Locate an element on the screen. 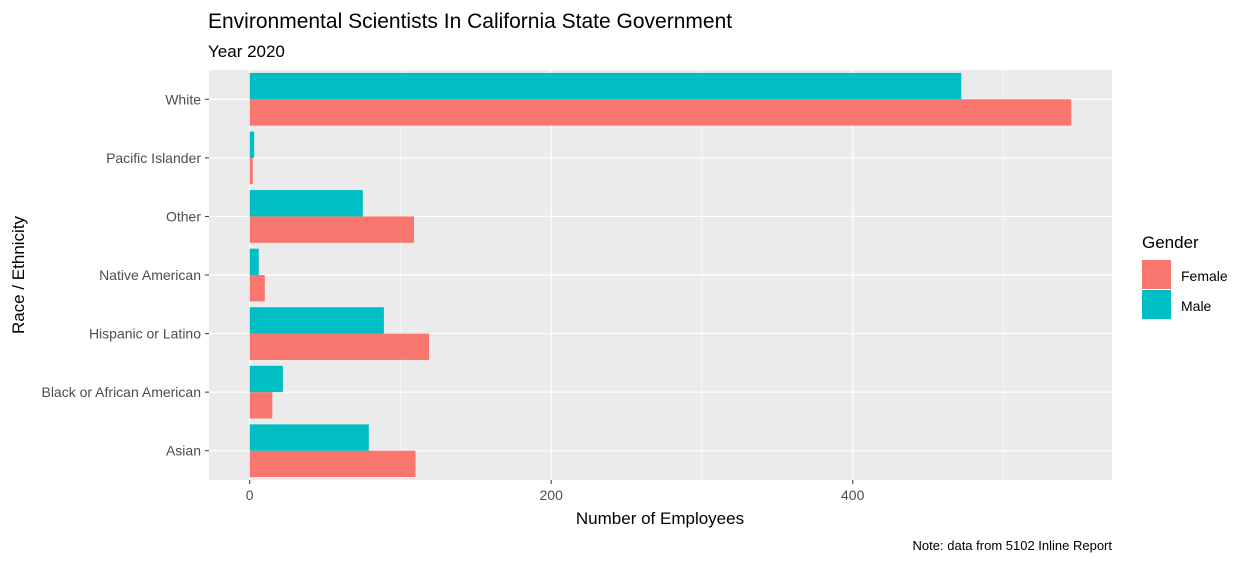  y-tick-label: Black or African American is located at coordinates (121, 392).